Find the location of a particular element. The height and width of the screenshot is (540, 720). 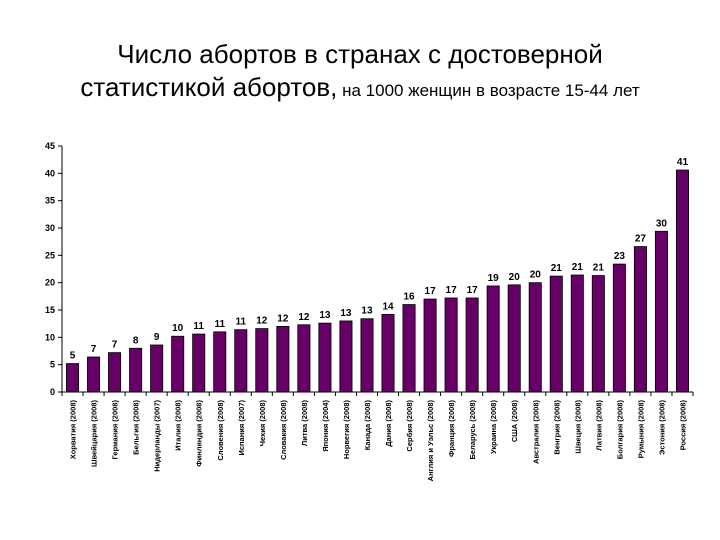

category-label-12: Япония (2004) is located at coordinates (325, 426).